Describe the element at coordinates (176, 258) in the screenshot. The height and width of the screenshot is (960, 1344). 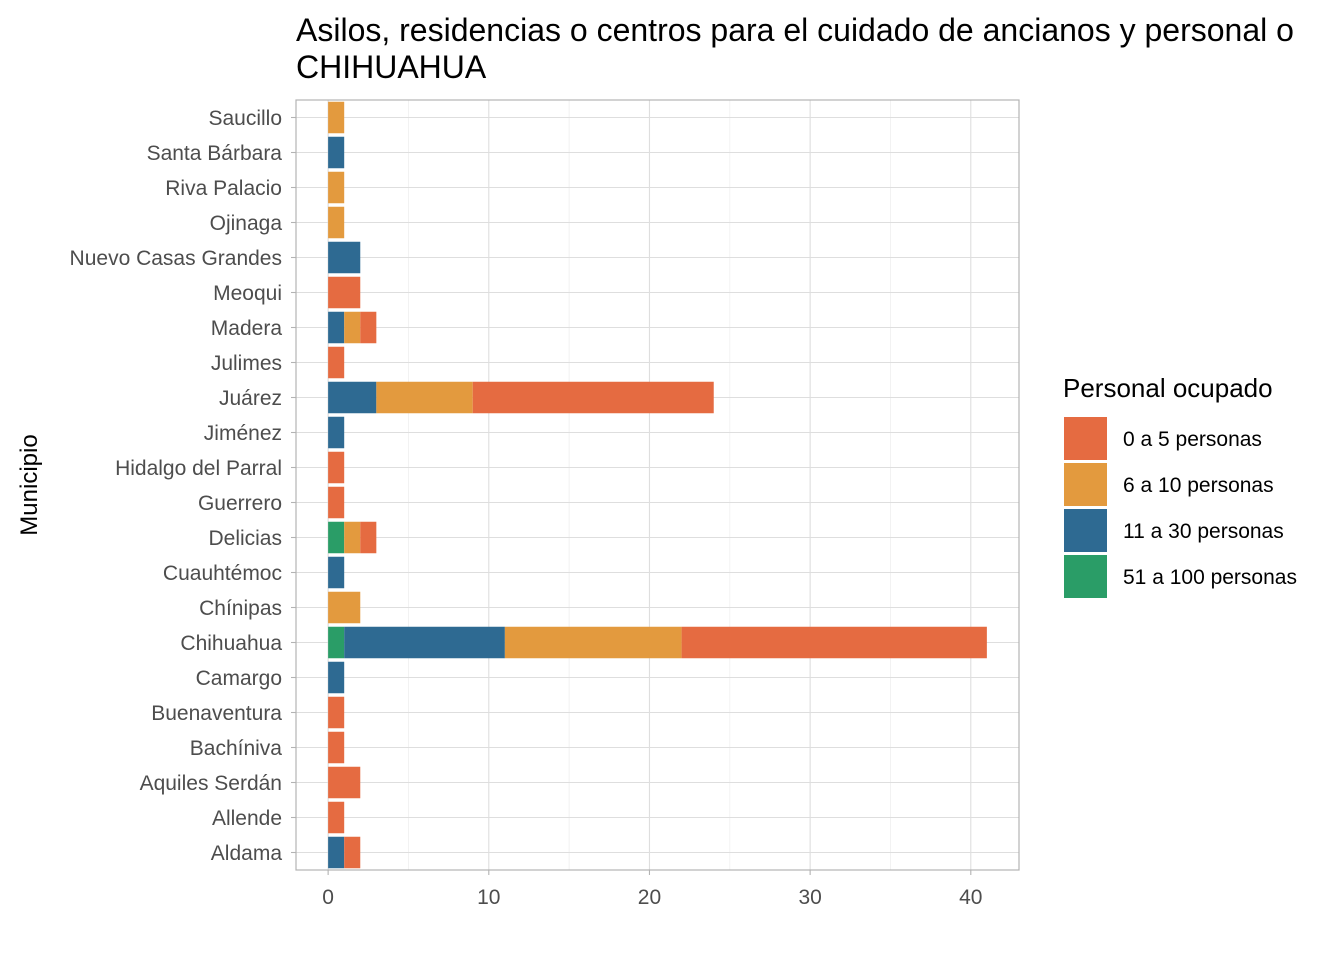
I see `y-tick-label: Nuevo Casas Grandes` at that location.